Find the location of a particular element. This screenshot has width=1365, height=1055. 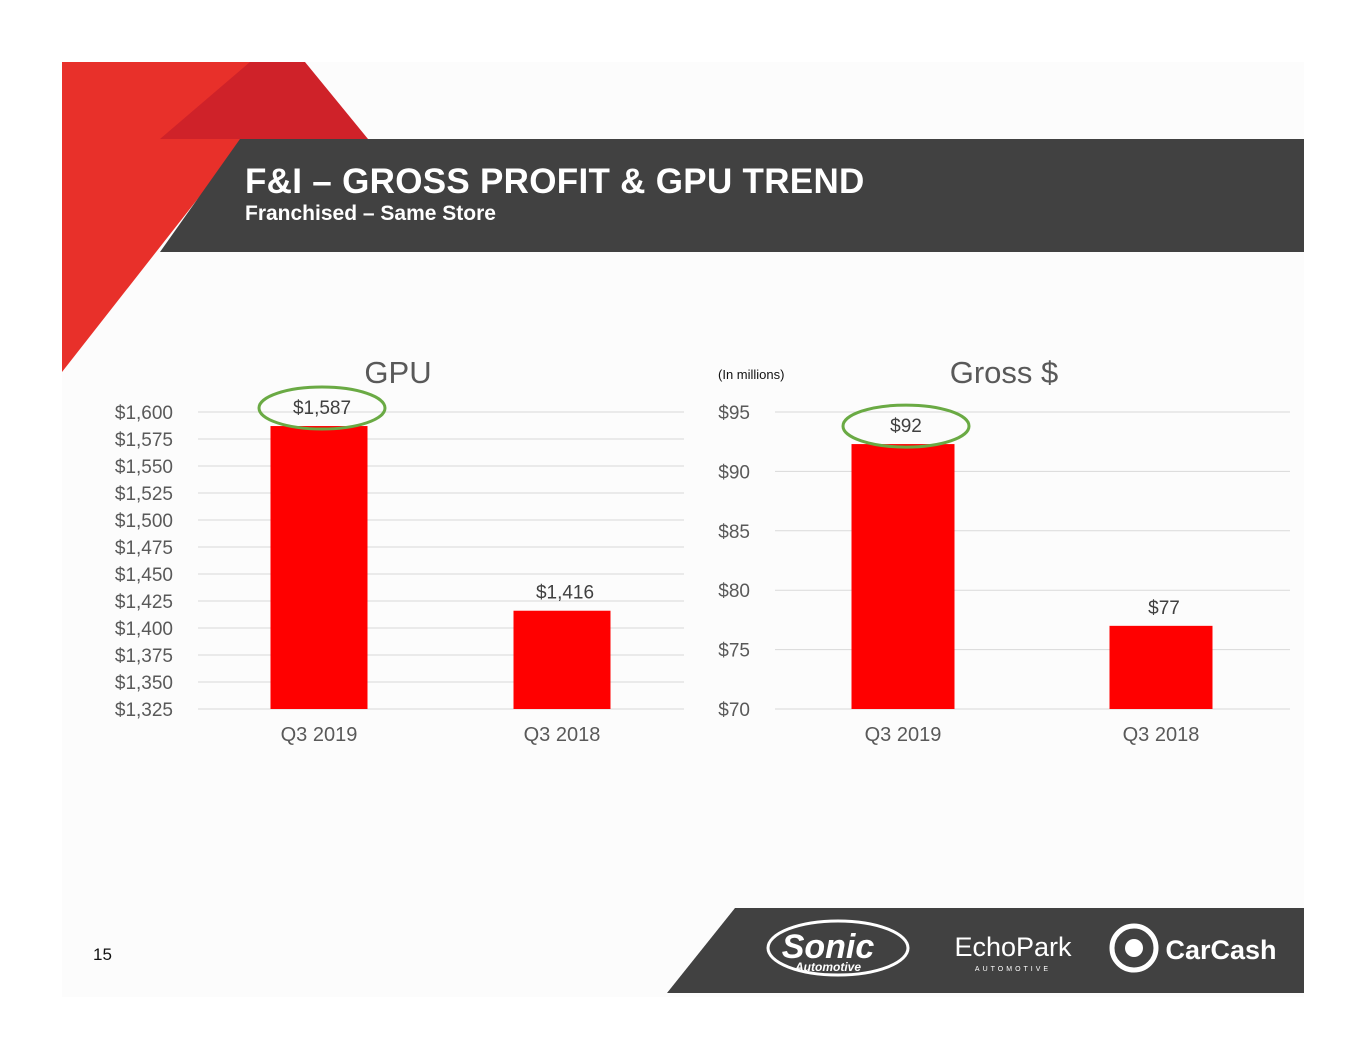

y-tick-label: $1,375 is located at coordinates (144, 656).